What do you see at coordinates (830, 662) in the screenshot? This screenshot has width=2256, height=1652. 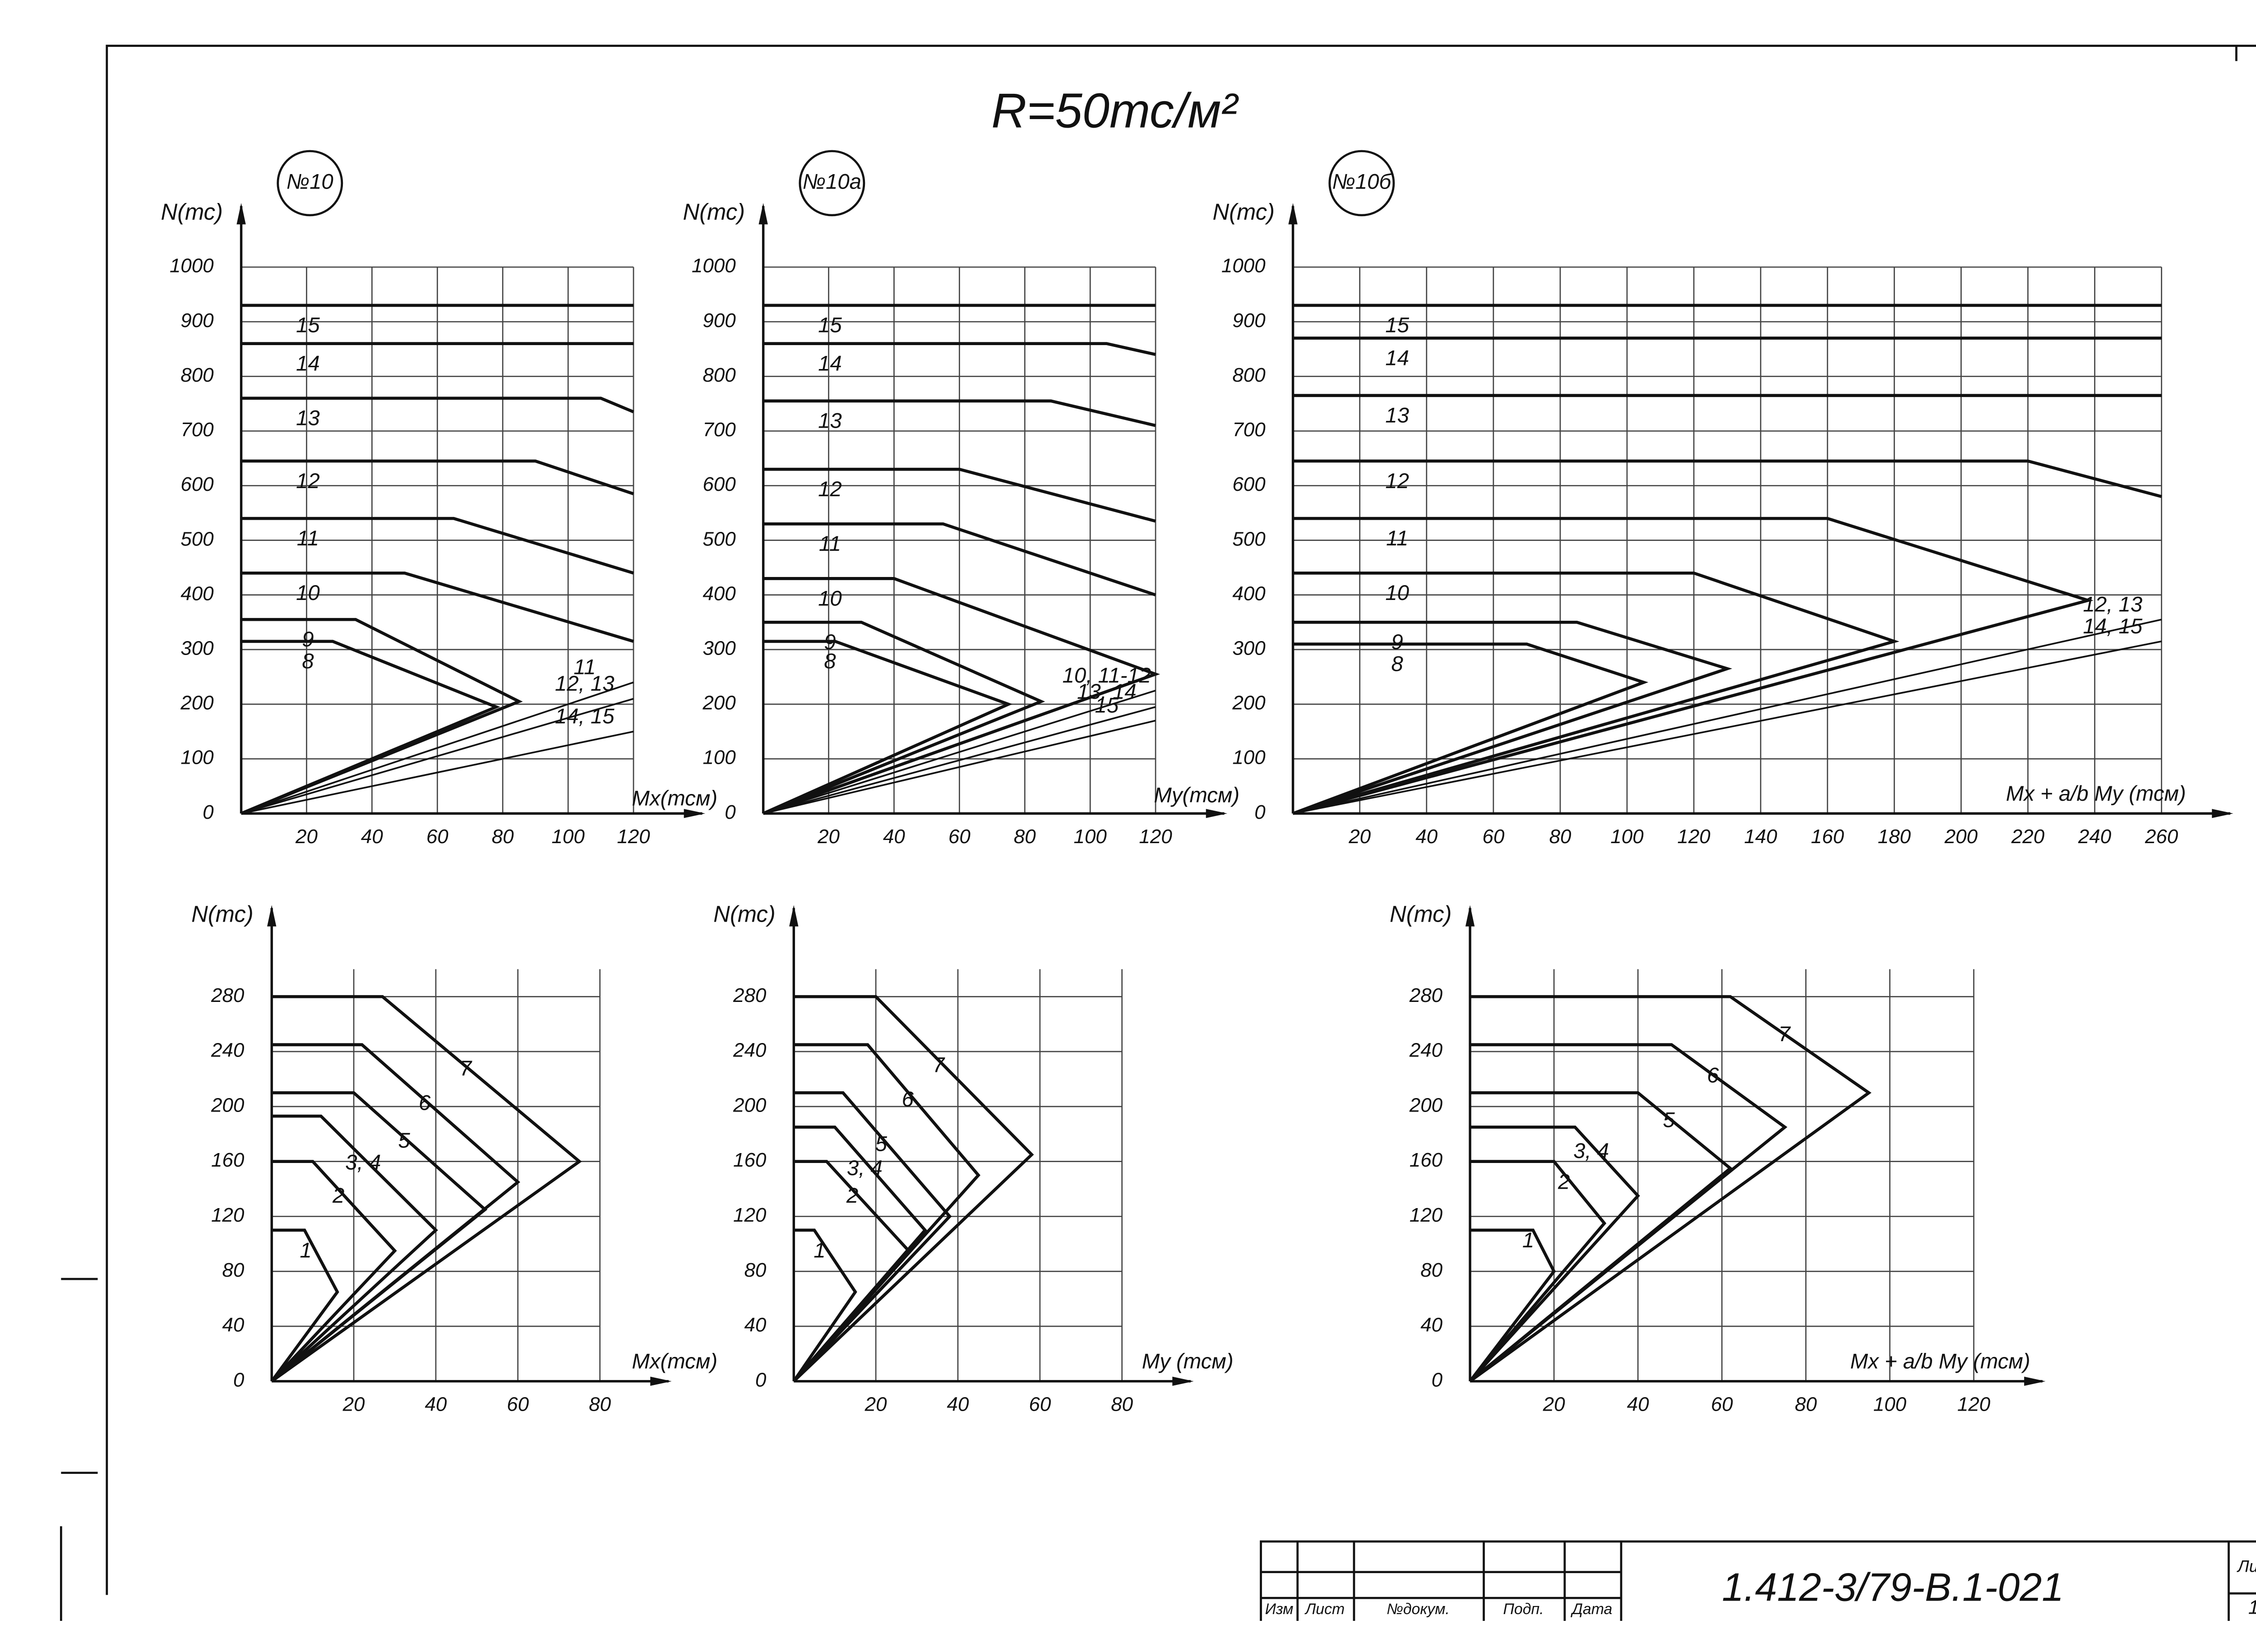 I see `series-label: 8` at bounding box center [830, 662].